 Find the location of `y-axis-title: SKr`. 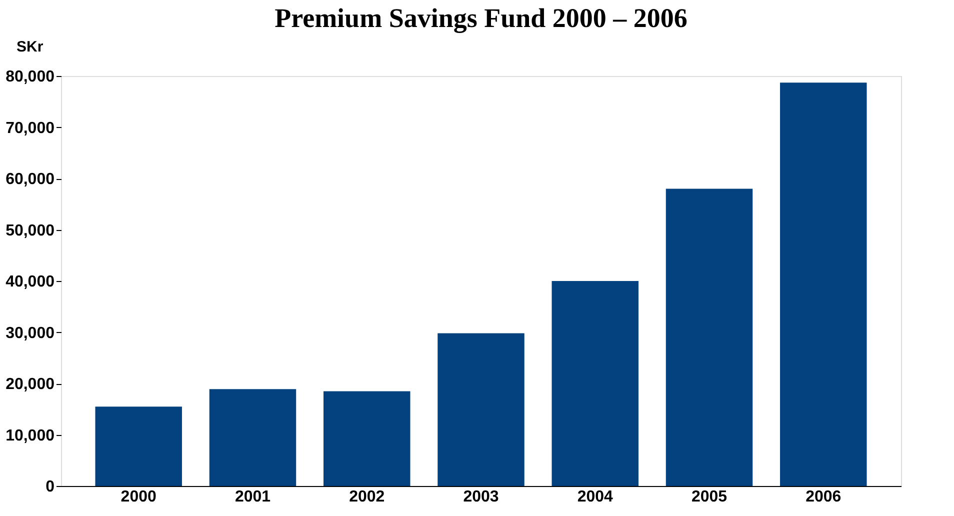

y-axis-title: SKr is located at coordinates (30, 47).